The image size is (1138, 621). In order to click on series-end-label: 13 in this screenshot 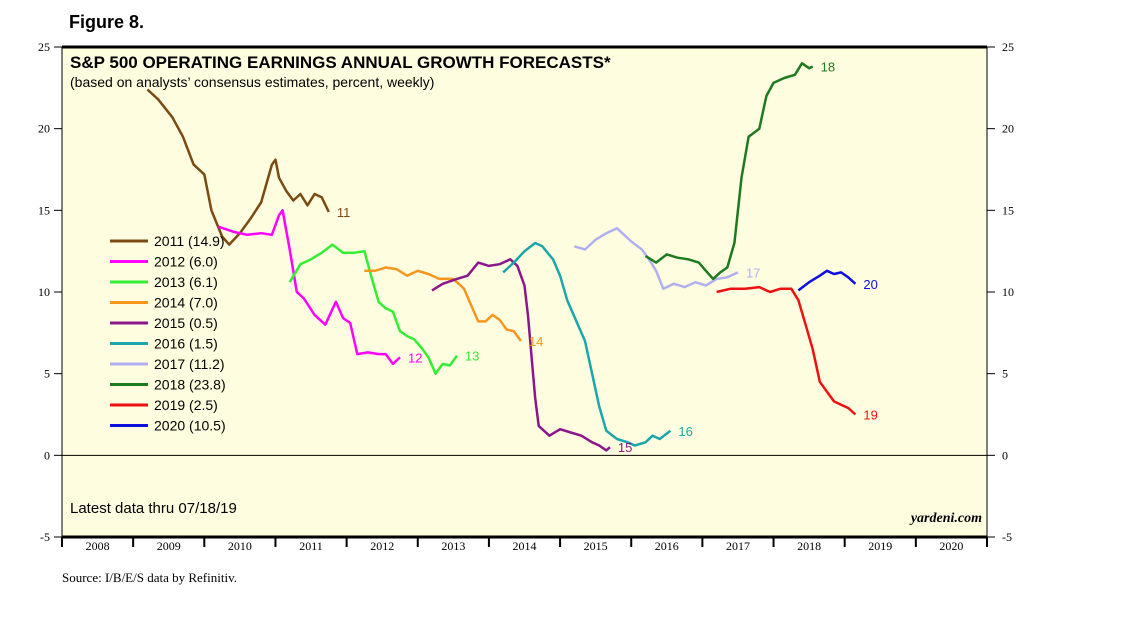, I will do `click(472, 356)`.